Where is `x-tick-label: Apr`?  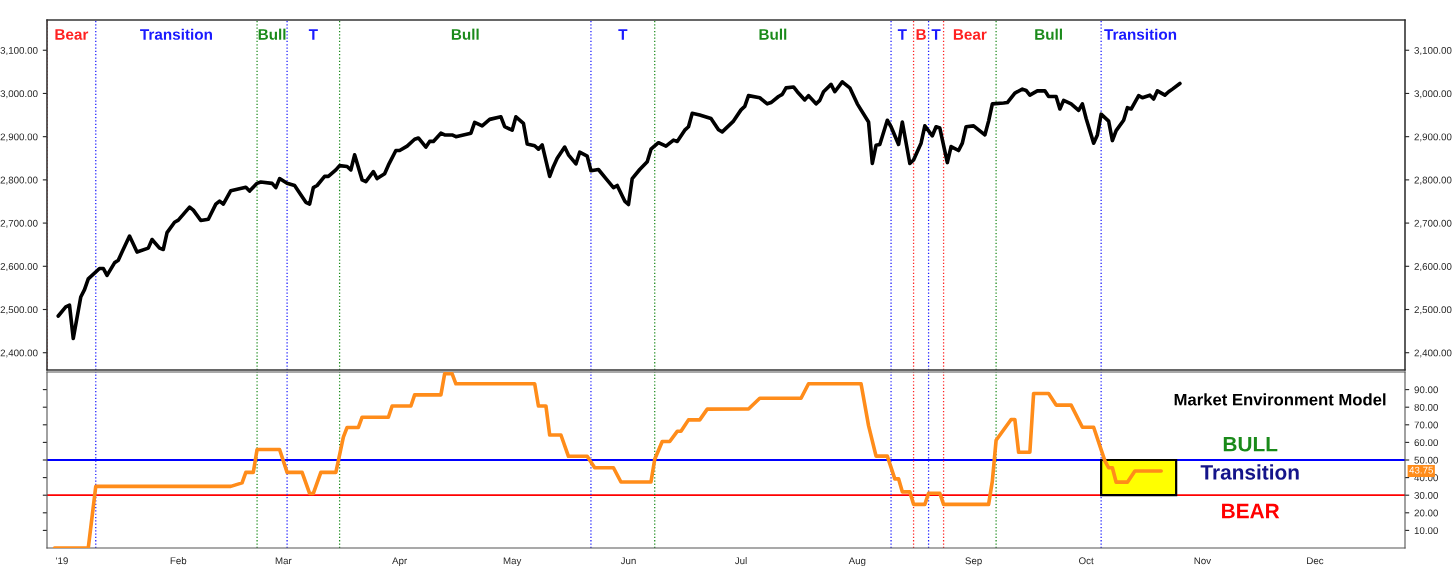 x-tick-label: Apr is located at coordinates (400, 562).